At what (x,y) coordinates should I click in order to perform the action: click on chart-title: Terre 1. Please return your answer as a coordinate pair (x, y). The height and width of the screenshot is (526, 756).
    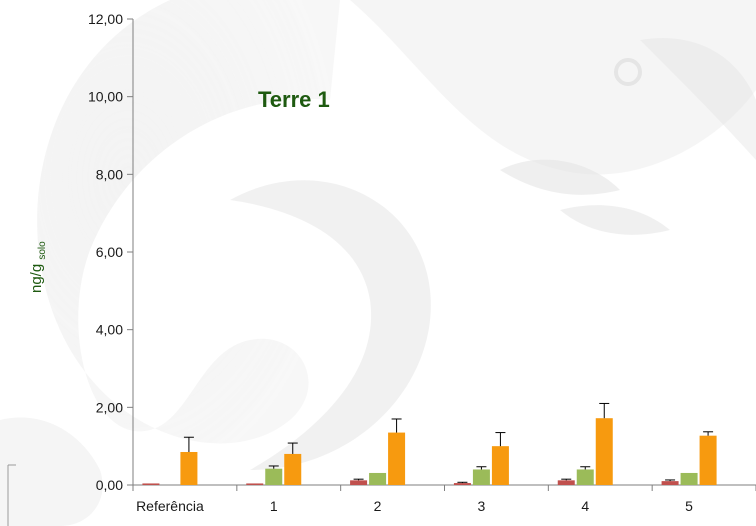
    Looking at the image, I should click on (294, 99).